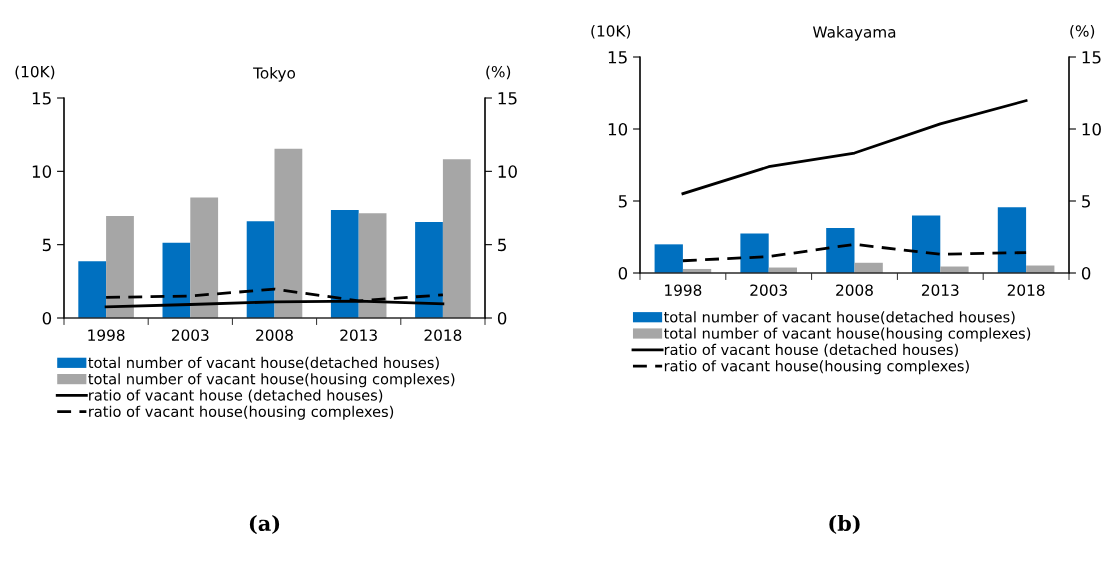  What do you see at coordinates (844, 524) in the screenshot?
I see `text: (b)` at bounding box center [844, 524].